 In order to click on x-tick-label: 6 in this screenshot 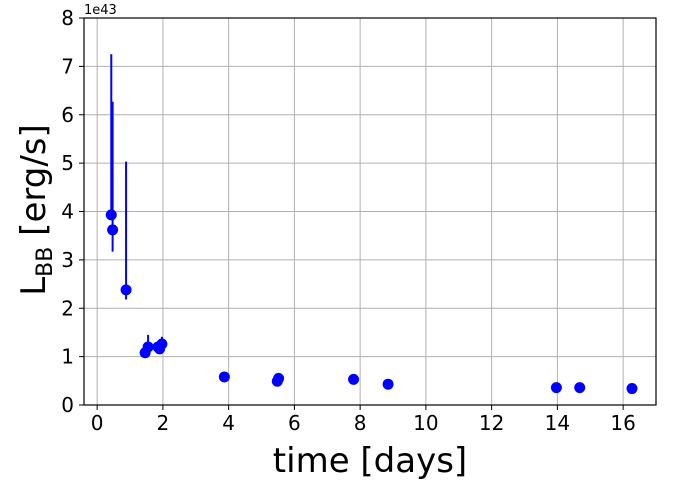, I will do `click(294, 423)`.